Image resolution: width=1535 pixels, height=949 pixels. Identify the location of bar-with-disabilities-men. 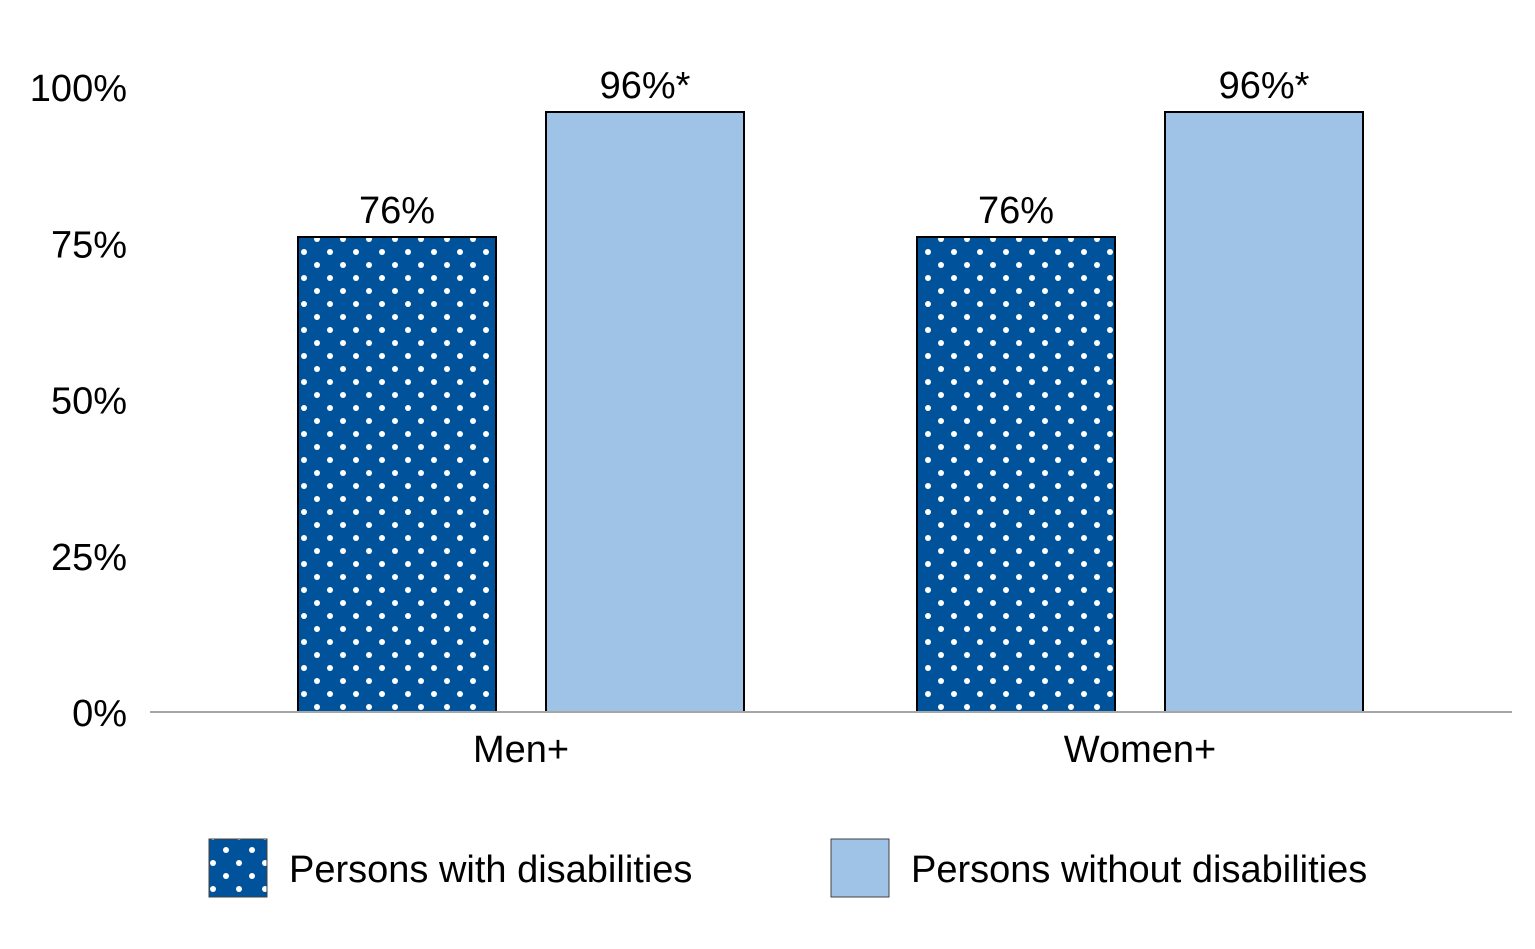
(397, 474).